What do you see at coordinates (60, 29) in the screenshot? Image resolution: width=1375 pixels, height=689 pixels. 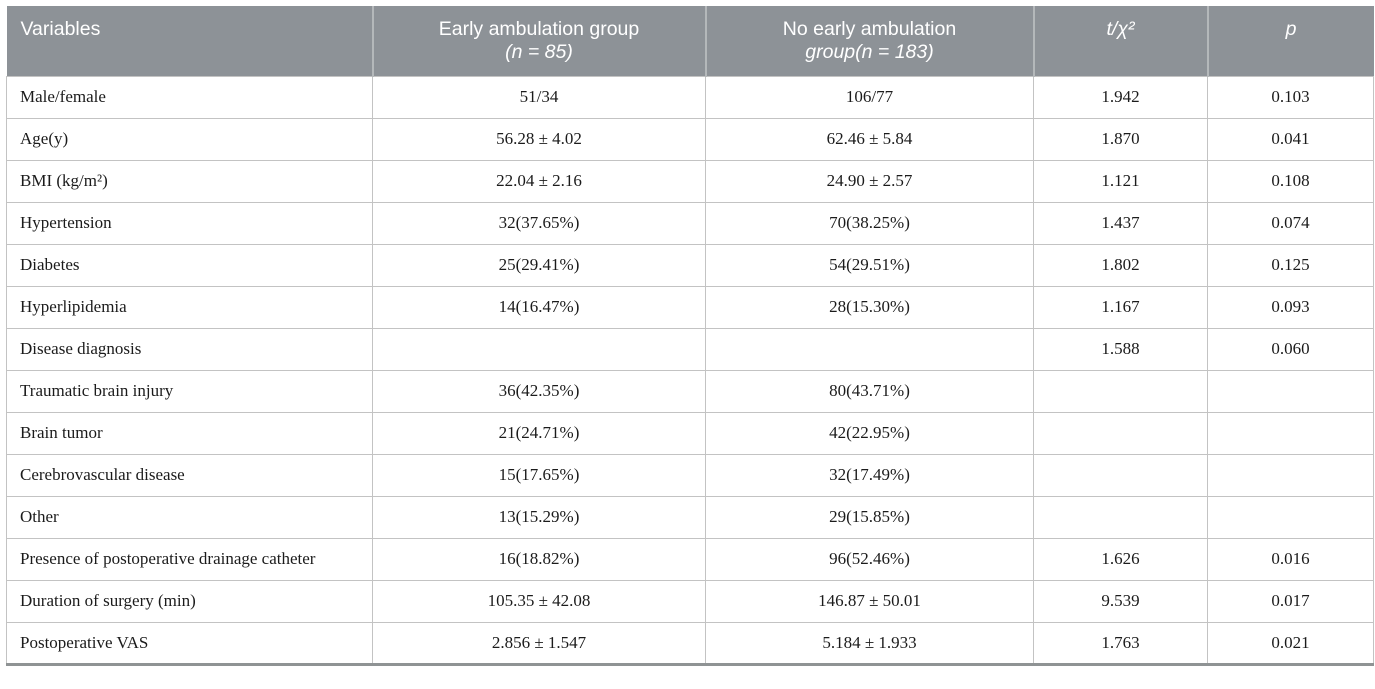 I see `header-label: Variables` at bounding box center [60, 29].